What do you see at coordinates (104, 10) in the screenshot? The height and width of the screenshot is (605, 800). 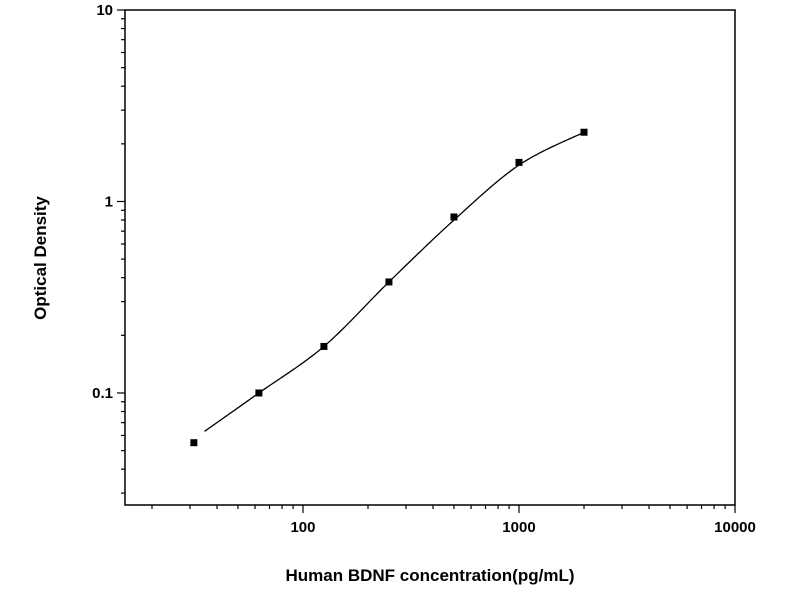 I see `y-tick-label: 10` at bounding box center [104, 10].